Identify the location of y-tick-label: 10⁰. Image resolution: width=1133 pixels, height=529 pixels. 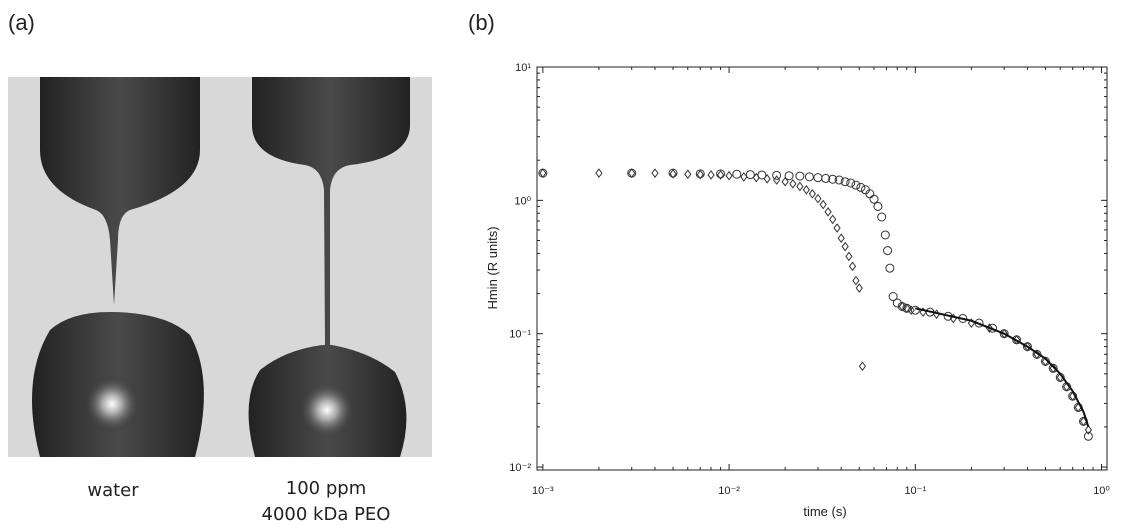
(522, 201).